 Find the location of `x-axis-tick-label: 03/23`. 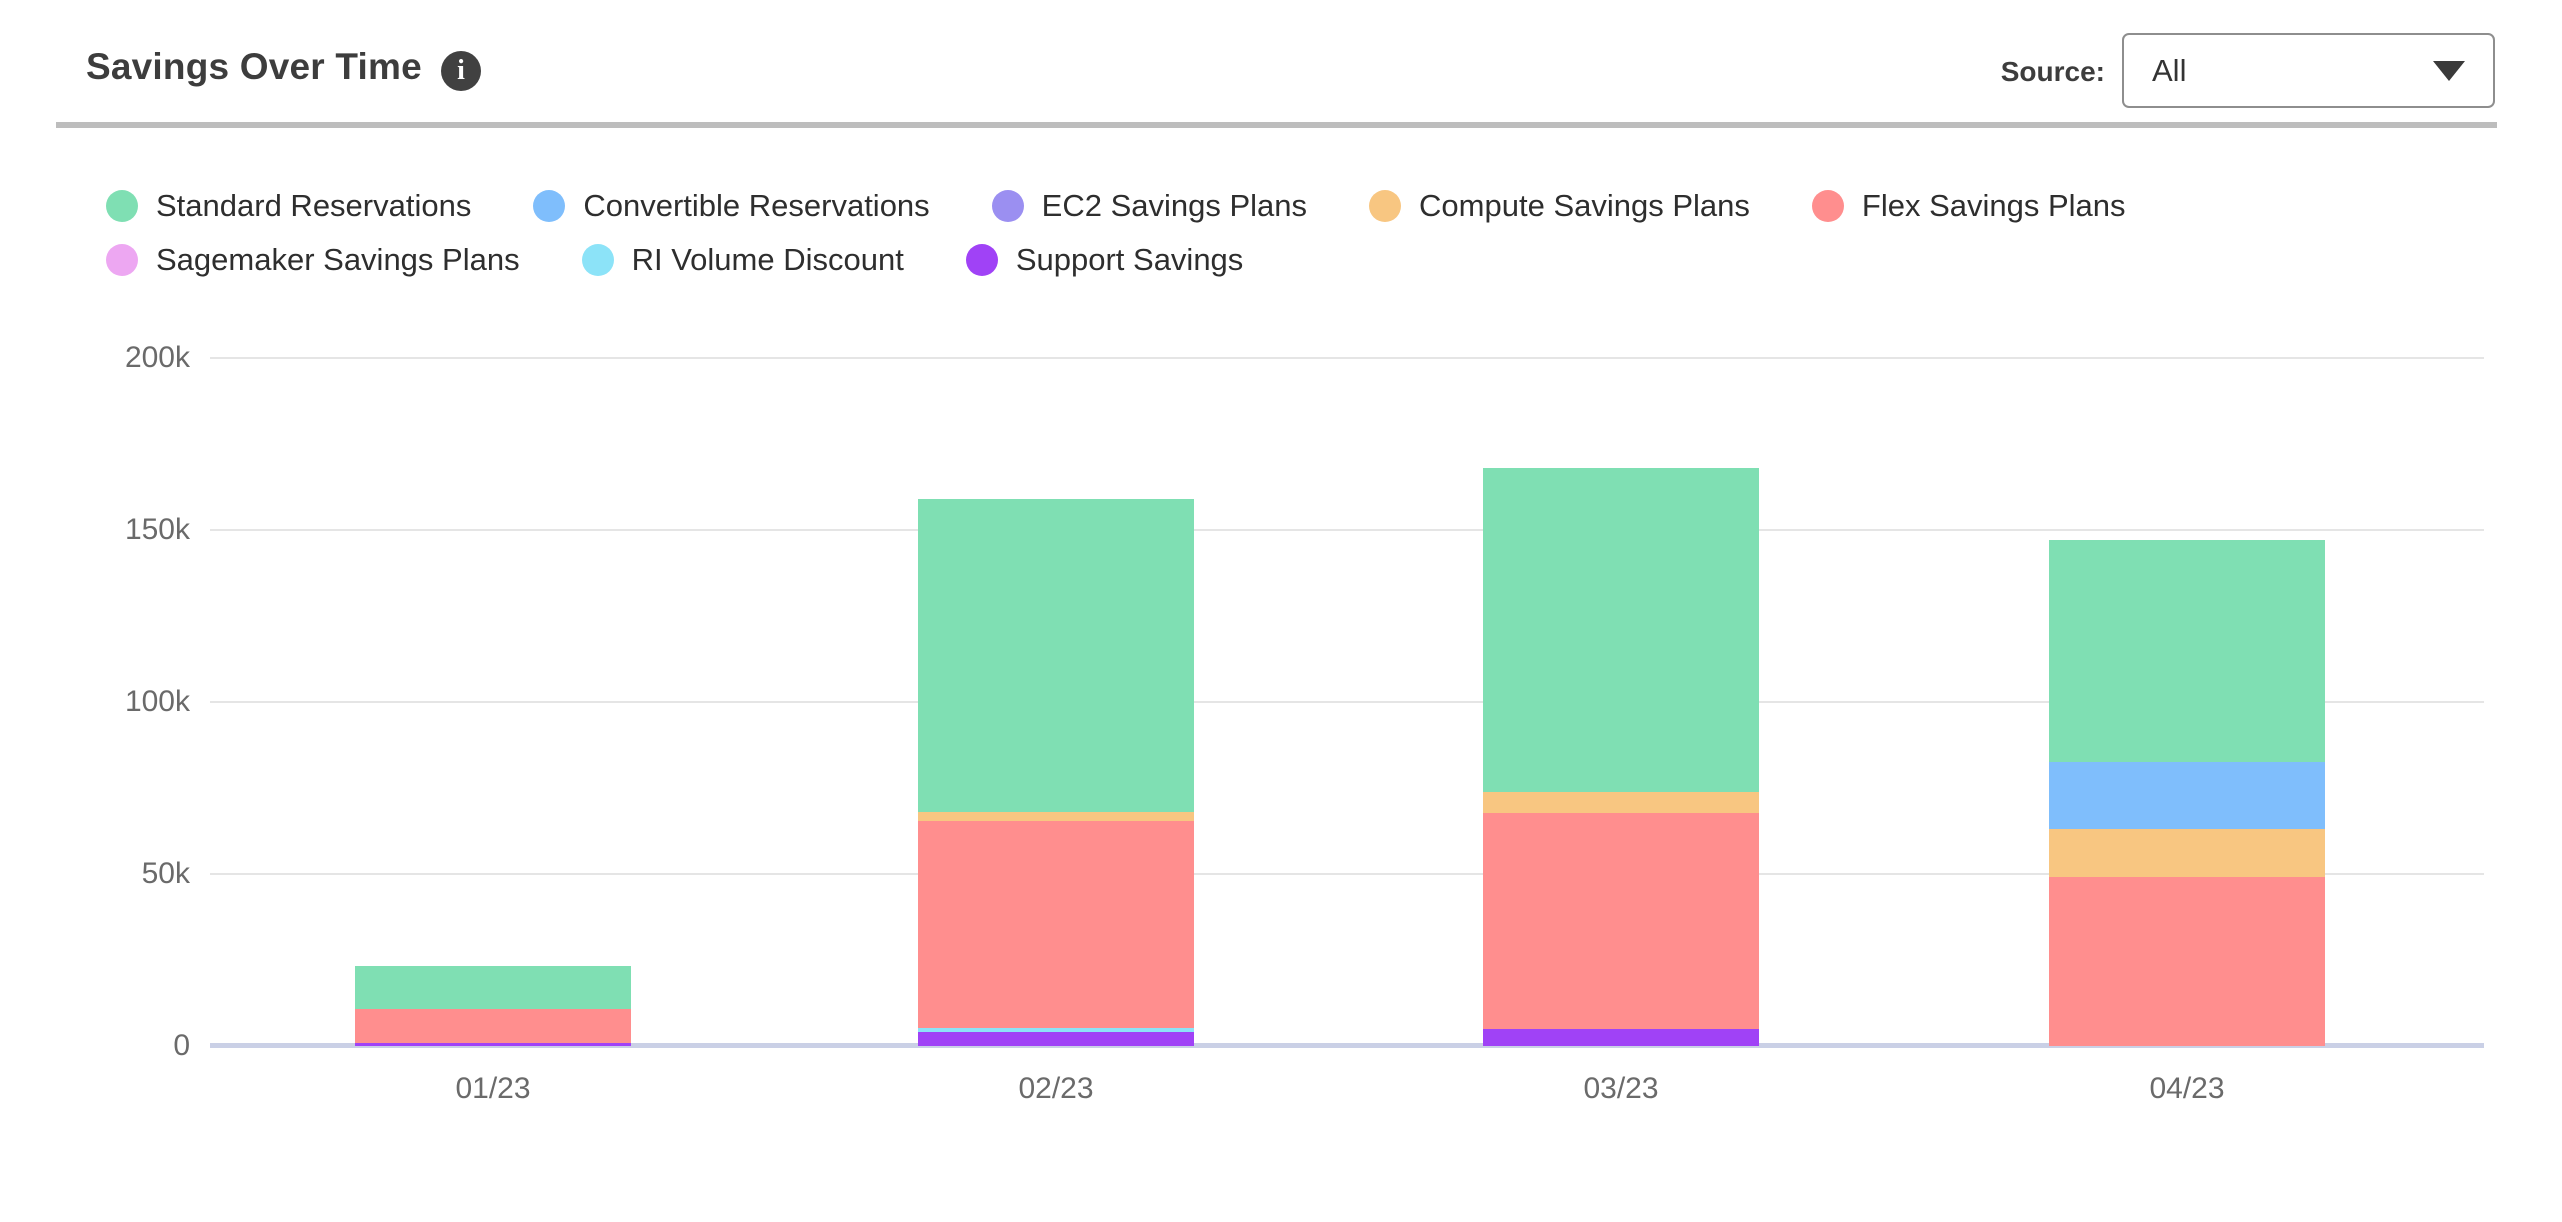

x-axis-tick-label: 03/23 is located at coordinates (1621, 1088).